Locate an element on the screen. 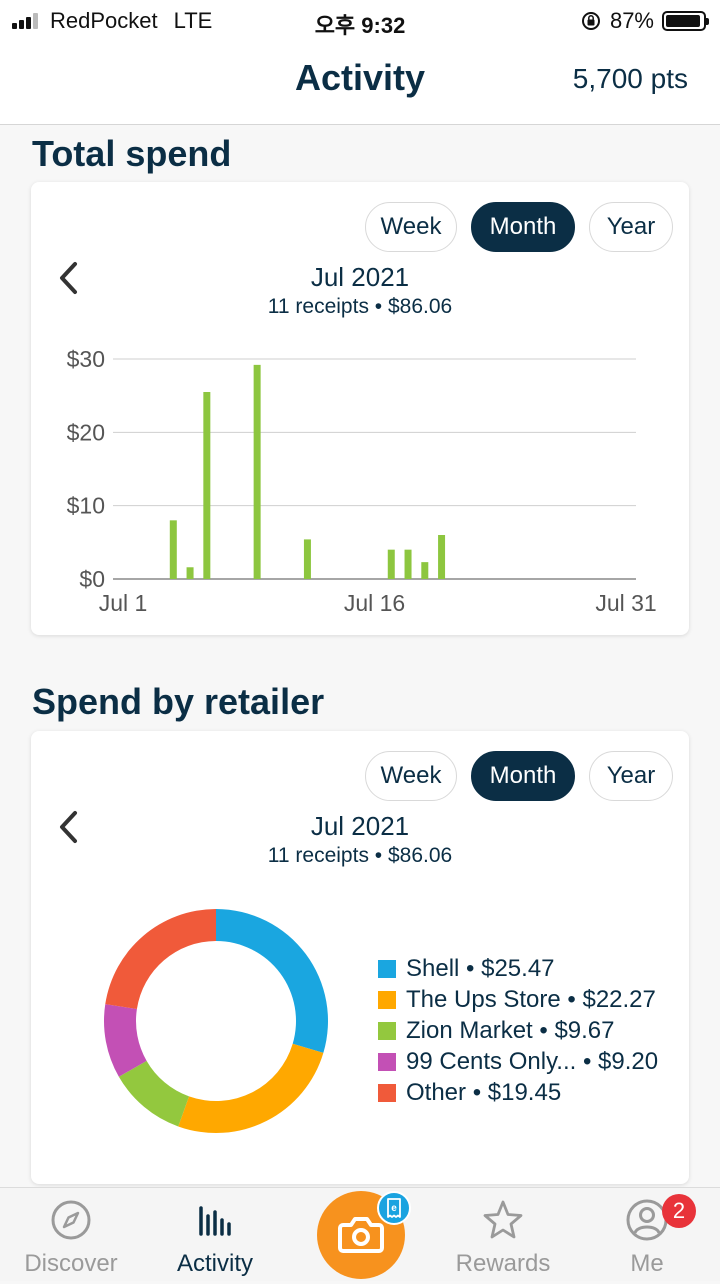  carrier-label: RedPocket is located at coordinates (104, 20).